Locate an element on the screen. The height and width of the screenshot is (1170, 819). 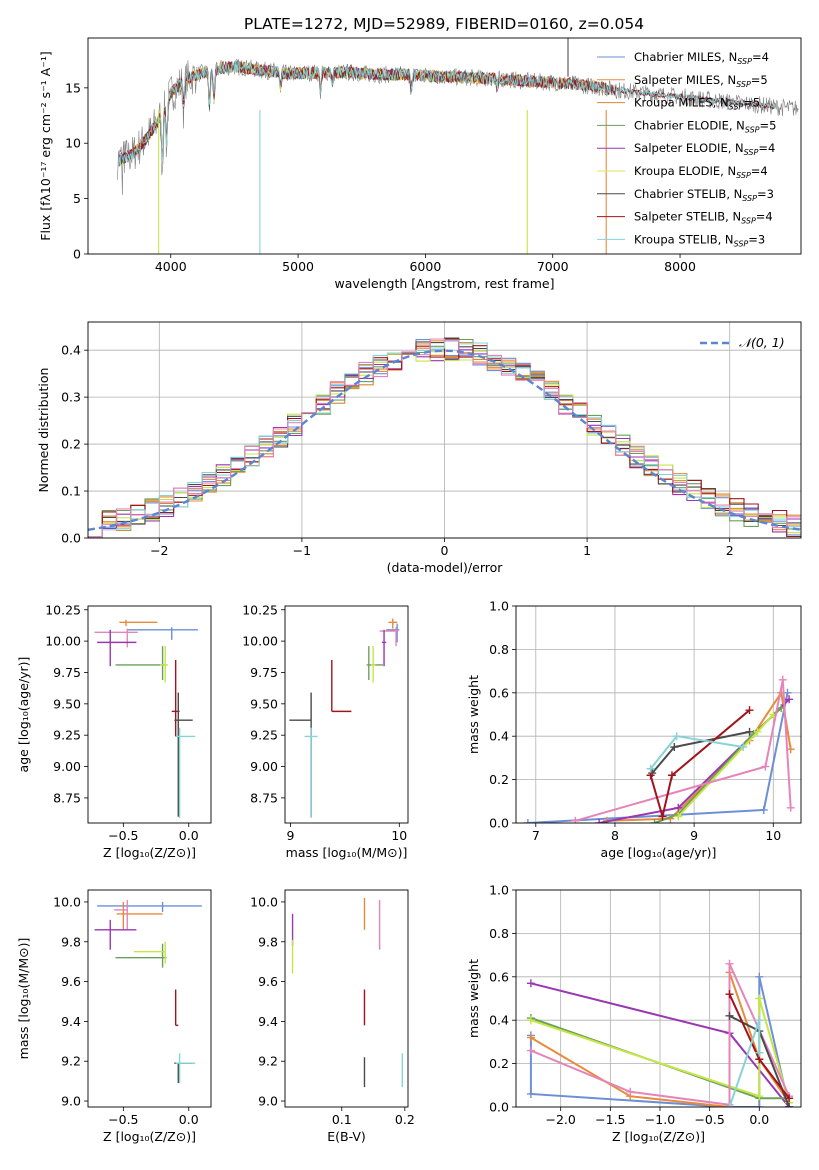
y-tick-label: 9.75 is located at coordinates (264, 672).